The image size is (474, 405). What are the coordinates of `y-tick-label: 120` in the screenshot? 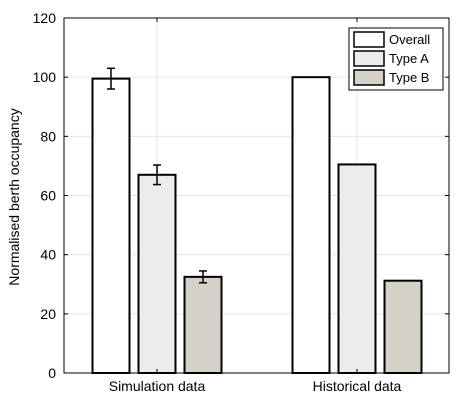 It's located at (45, 18).